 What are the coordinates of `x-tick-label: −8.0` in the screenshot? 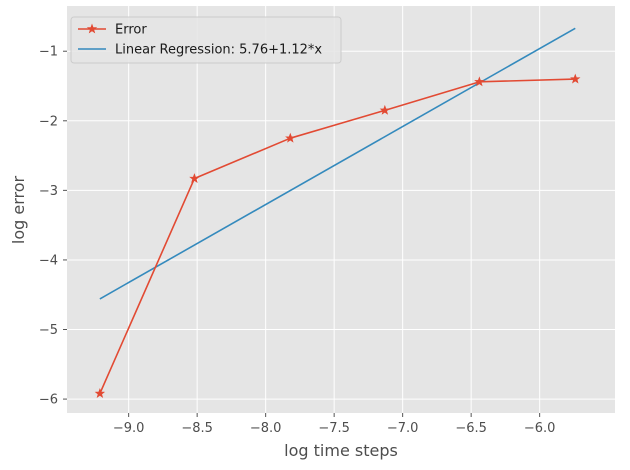 It's located at (266, 428).